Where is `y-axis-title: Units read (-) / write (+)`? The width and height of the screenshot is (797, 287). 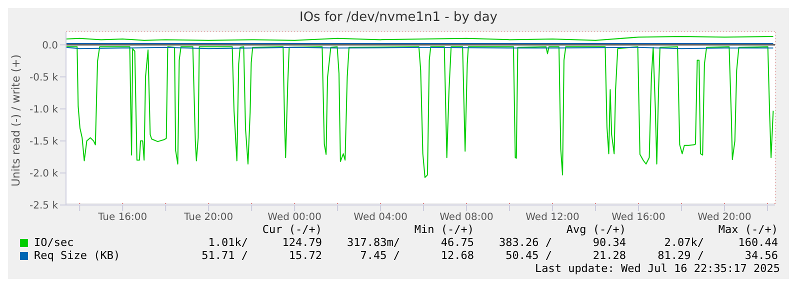
y-axis-title: Units read (-) / write (+) is located at coordinates (16, 120).